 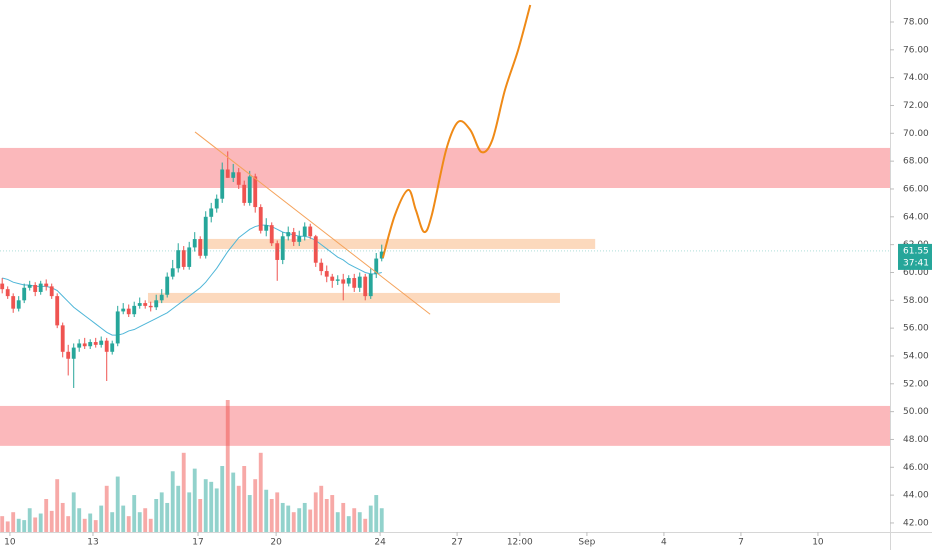 I want to click on x-tick-label: 4, so click(x=664, y=543).